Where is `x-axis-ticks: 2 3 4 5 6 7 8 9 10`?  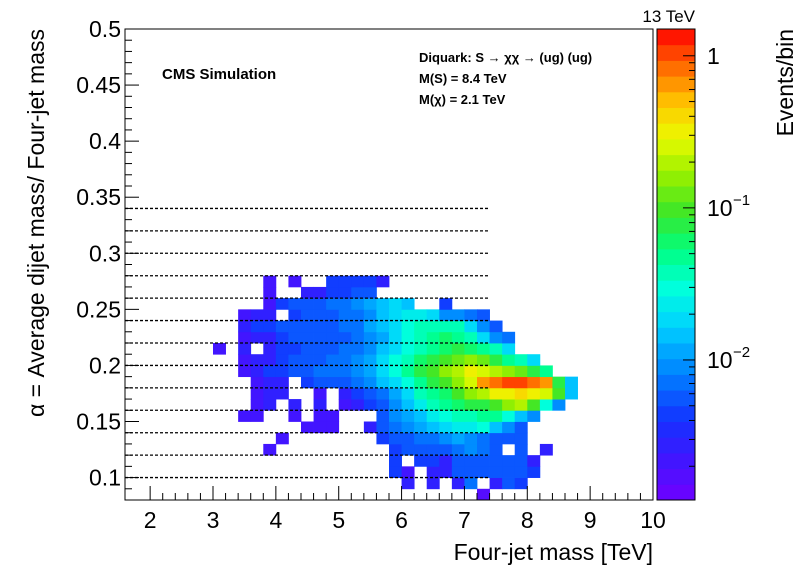
x-axis-ticks: 2 3 4 5 6 7 8 9 10 is located at coordinates (405, 509).